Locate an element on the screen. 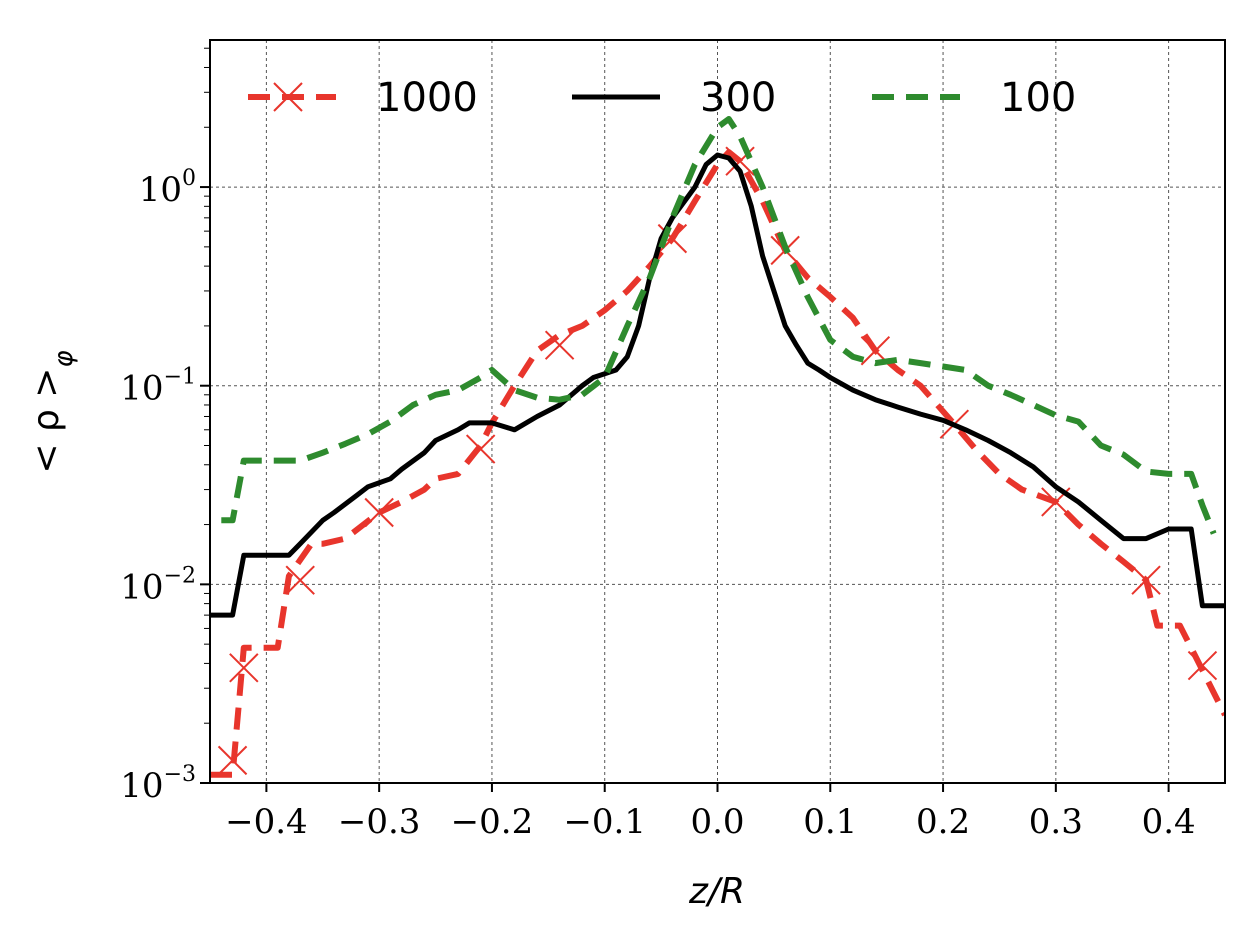  x-tick-label: 0.1 is located at coordinates (830, 822).